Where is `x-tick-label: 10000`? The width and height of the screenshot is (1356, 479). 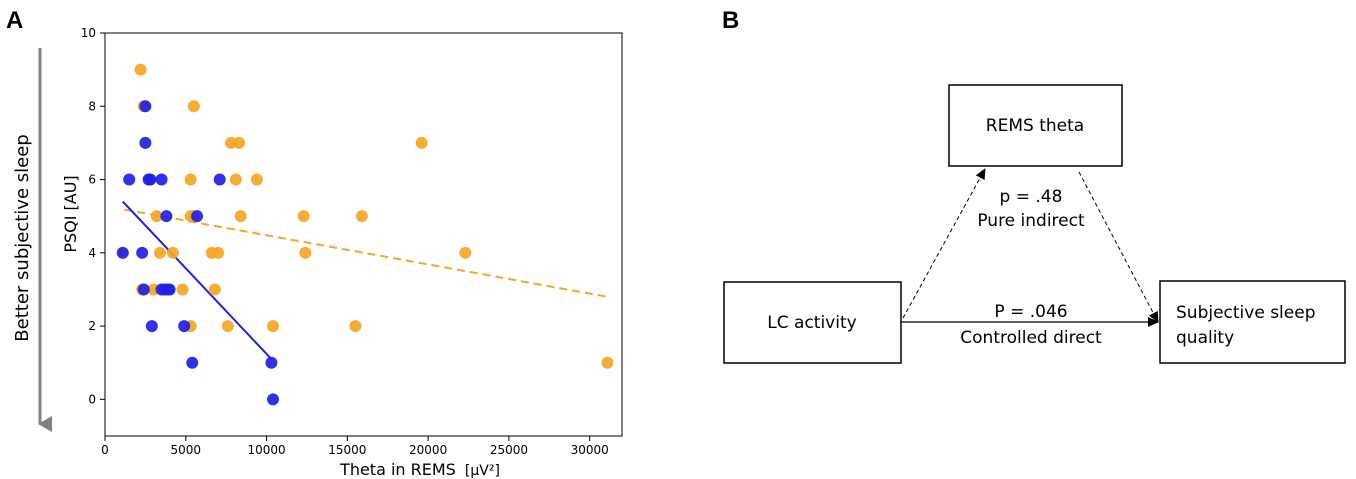 x-tick-label: 10000 is located at coordinates (266, 450).